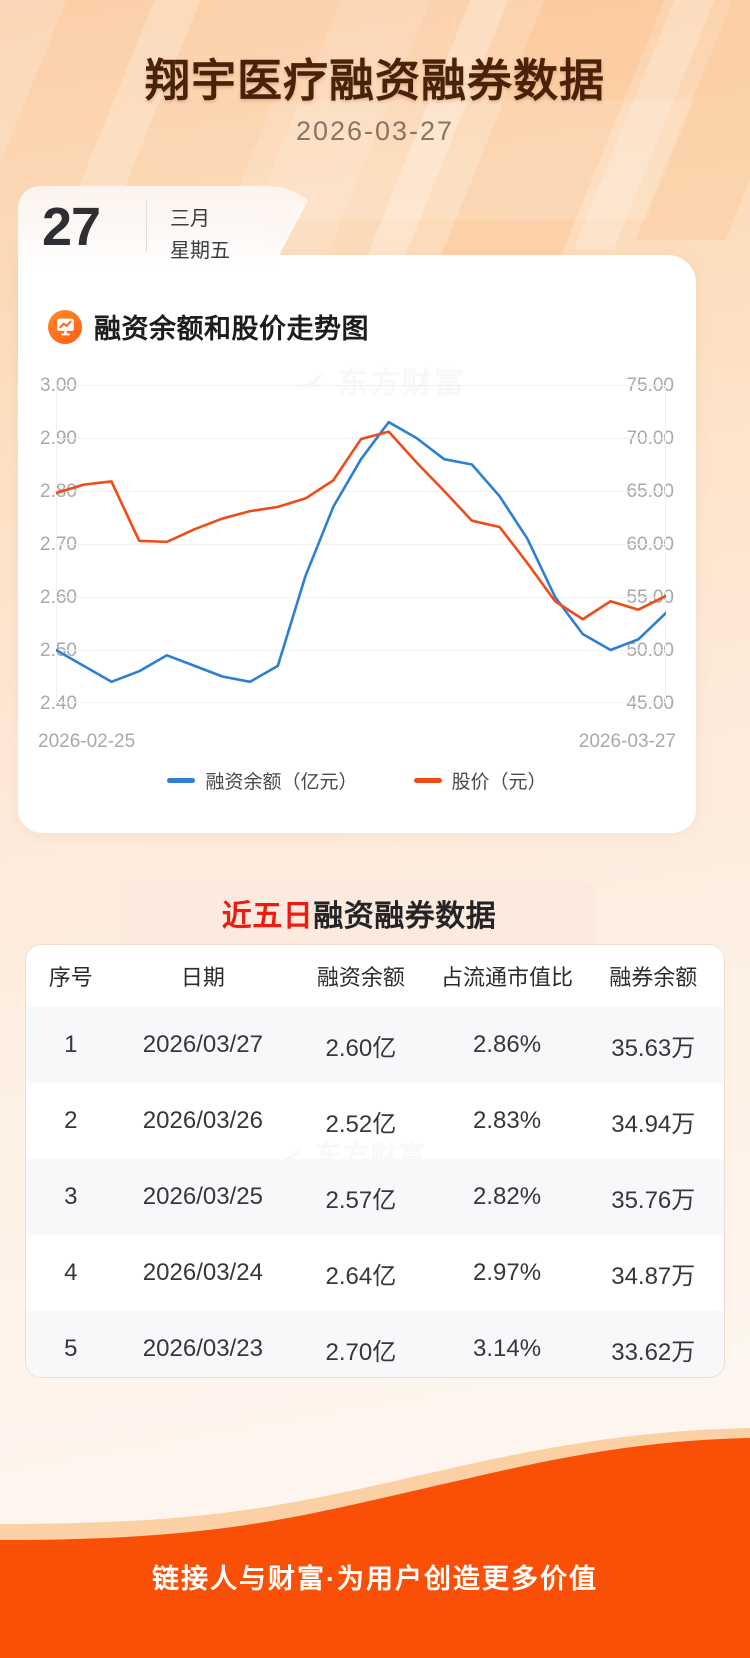  Describe the element at coordinates (71, 227) in the screenshot. I see `date-day: 27` at that location.